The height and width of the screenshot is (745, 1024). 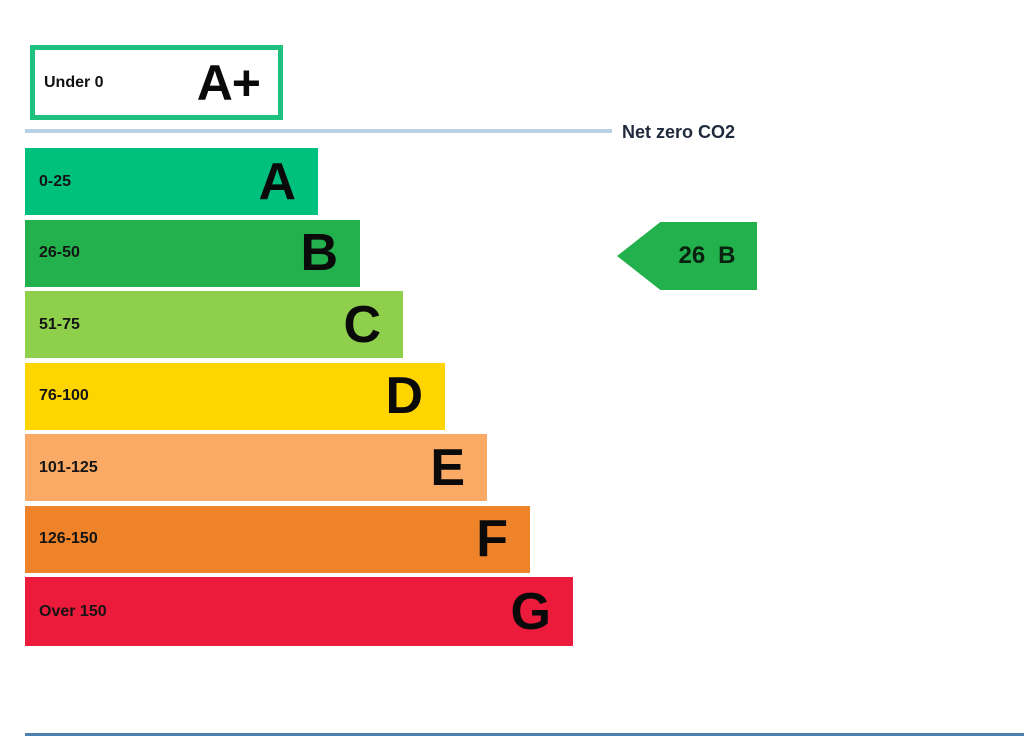 What do you see at coordinates (214, 324) in the screenshot?
I see `band-c: 51-75 C` at bounding box center [214, 324].